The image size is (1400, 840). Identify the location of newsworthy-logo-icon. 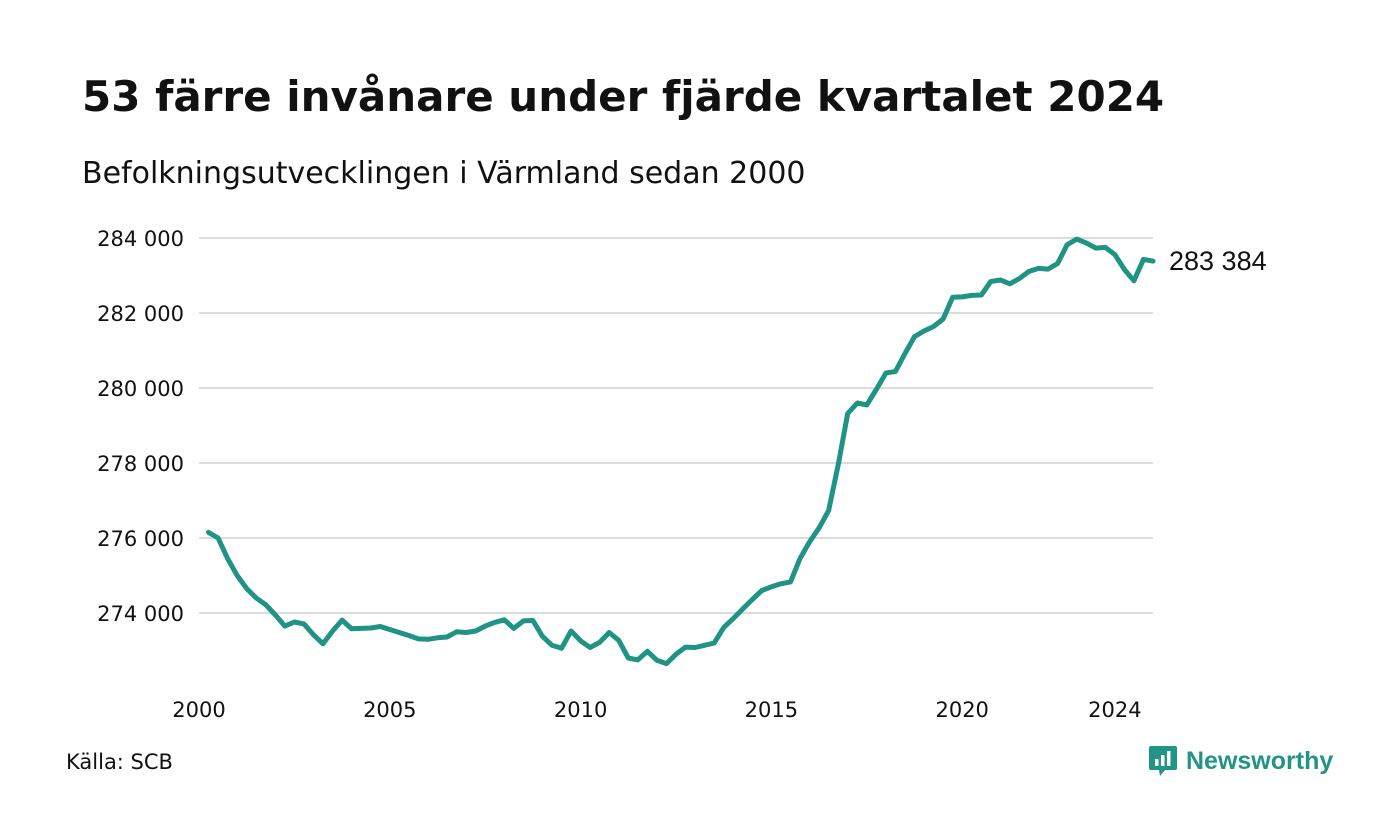
(1163, 761).